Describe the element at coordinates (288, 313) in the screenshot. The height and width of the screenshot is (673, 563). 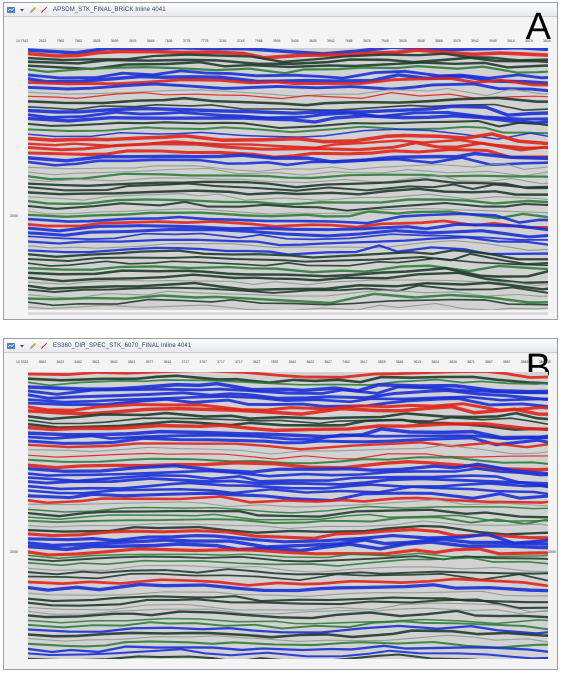
I see `horizontal-scrollbar` at that location.